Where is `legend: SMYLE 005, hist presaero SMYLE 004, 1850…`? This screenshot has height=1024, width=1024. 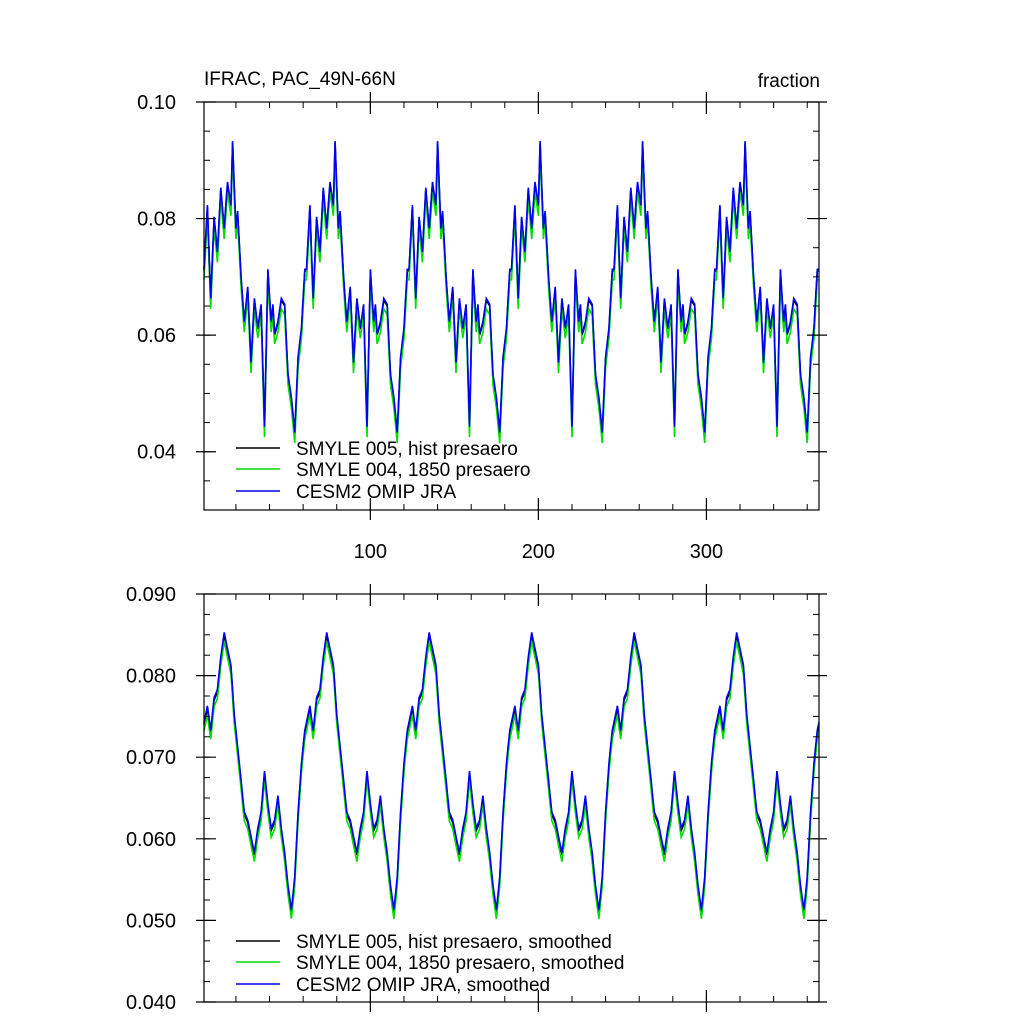
legend: SMYLE 005, hist presaero SMYLE 004, 1850… is located at coordinates (383, 471).